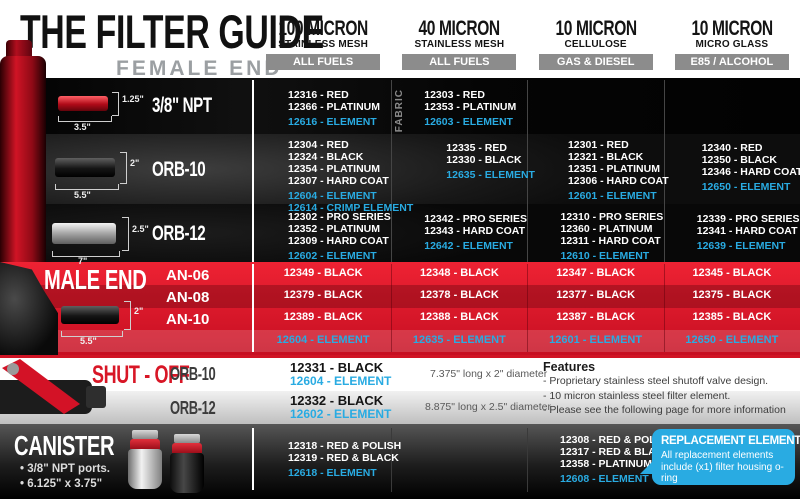 The width and height of the screenshot is (800, 499). Describe the element at coordinates (741, 246) in the screenshot. I see `element-numbers: 12639 - ELEMENT` at that location.